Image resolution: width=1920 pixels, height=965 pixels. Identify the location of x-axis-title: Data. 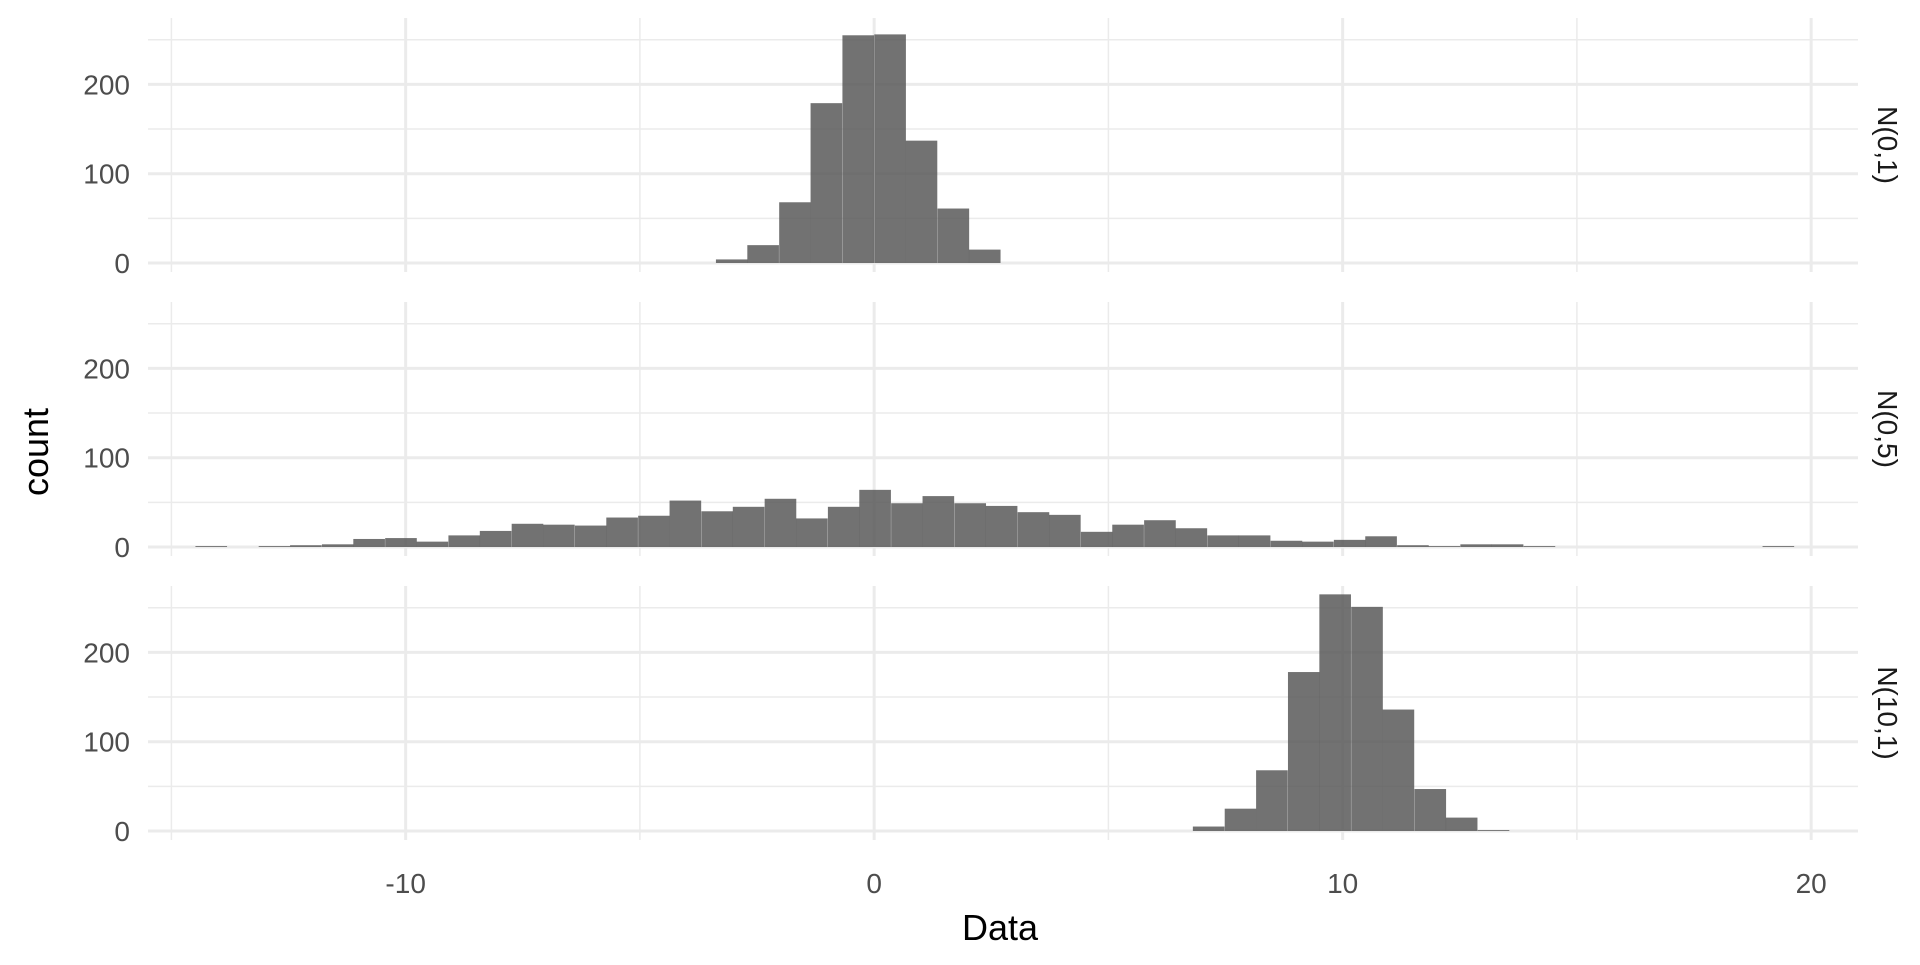
(1000, 927).